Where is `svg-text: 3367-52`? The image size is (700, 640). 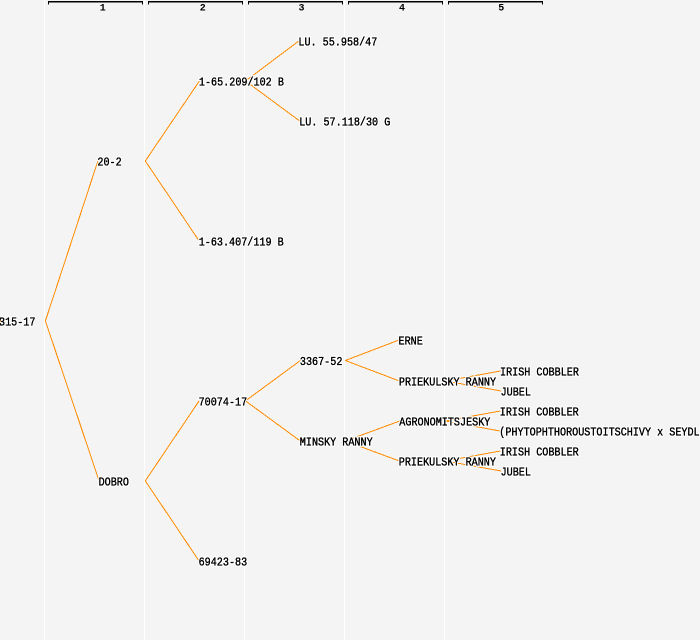
svg-text: 3367-52 is located at coordinates (321, 363).